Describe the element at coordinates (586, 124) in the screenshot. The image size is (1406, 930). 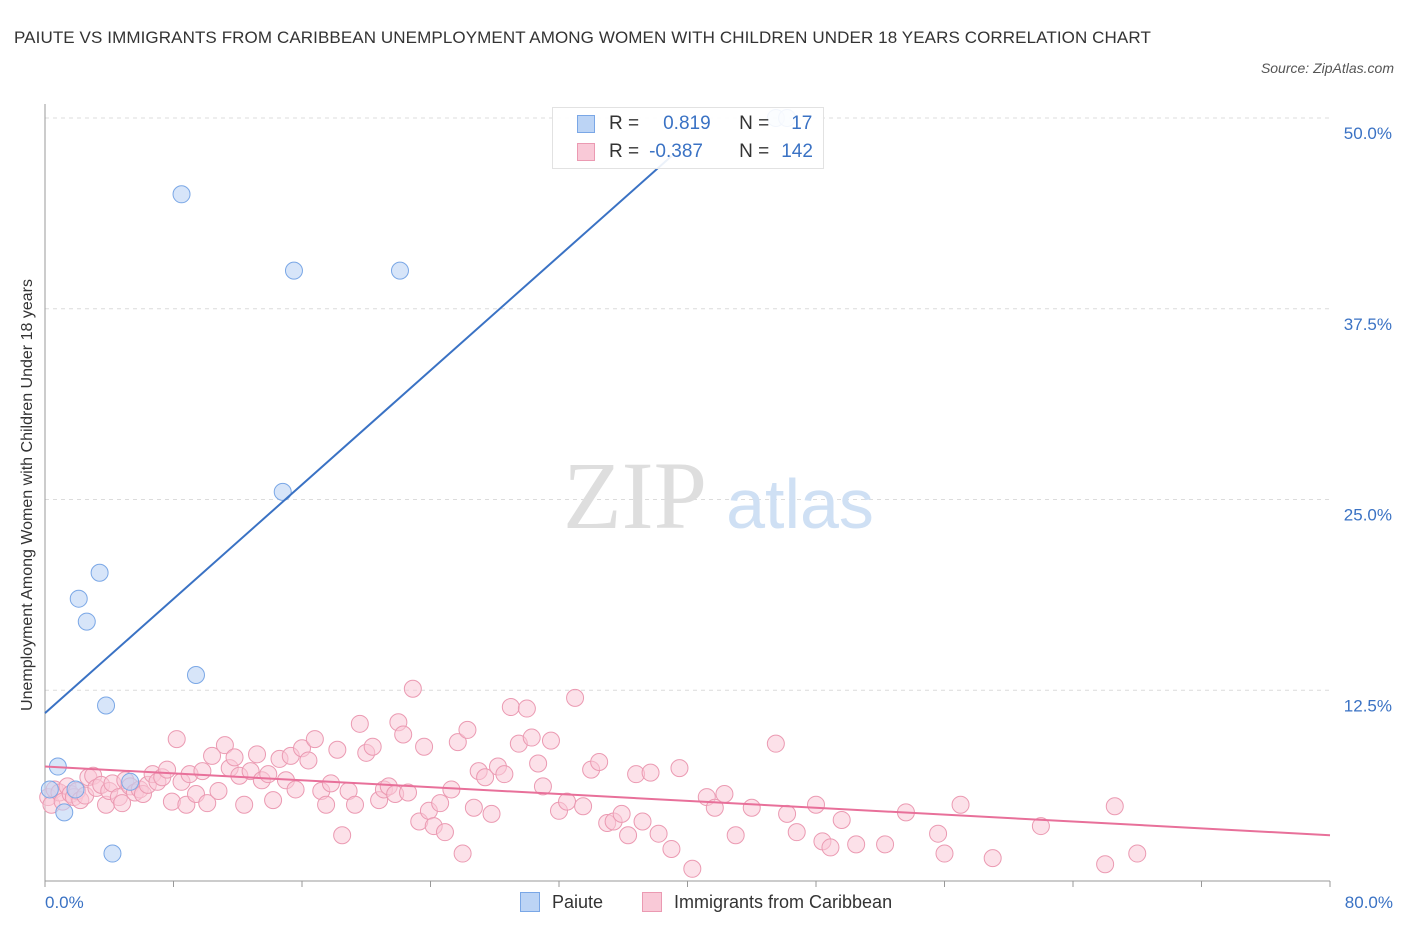
I see `paiute-swatch` at that location.